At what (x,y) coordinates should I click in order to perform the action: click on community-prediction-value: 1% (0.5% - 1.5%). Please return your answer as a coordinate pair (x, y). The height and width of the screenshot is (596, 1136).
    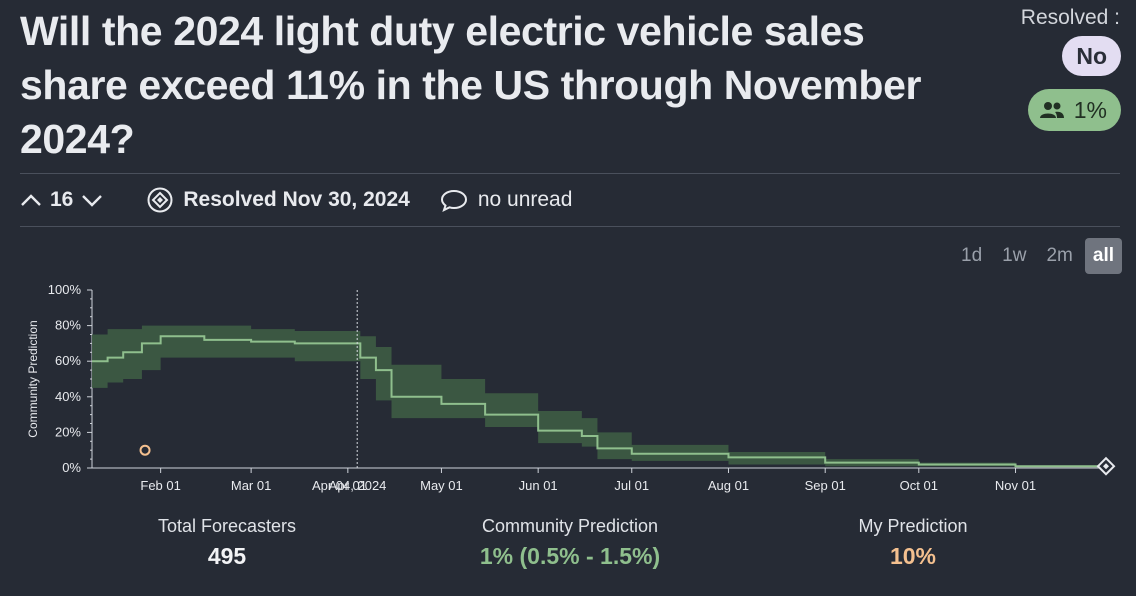
    Looking at the image, I should click on (570, 556).